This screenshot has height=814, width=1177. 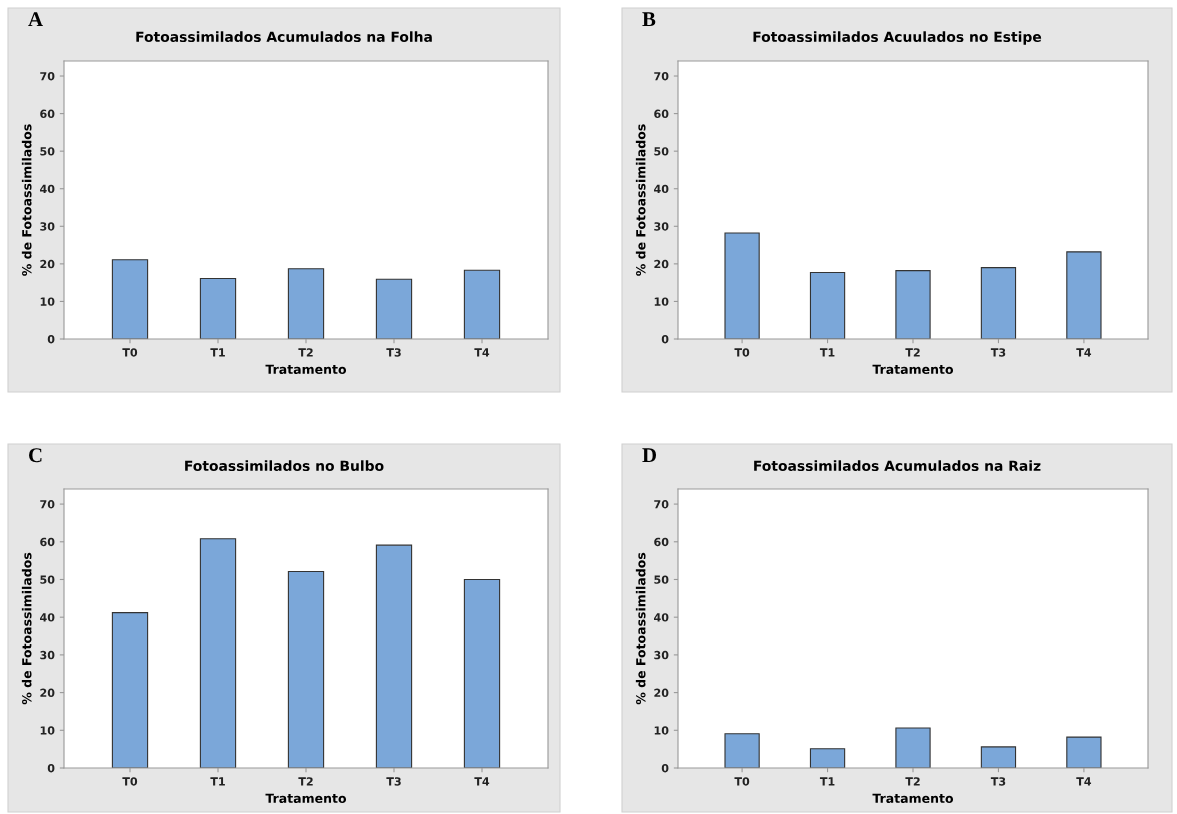 I want to click on text: B, so click(x=649, y=19).